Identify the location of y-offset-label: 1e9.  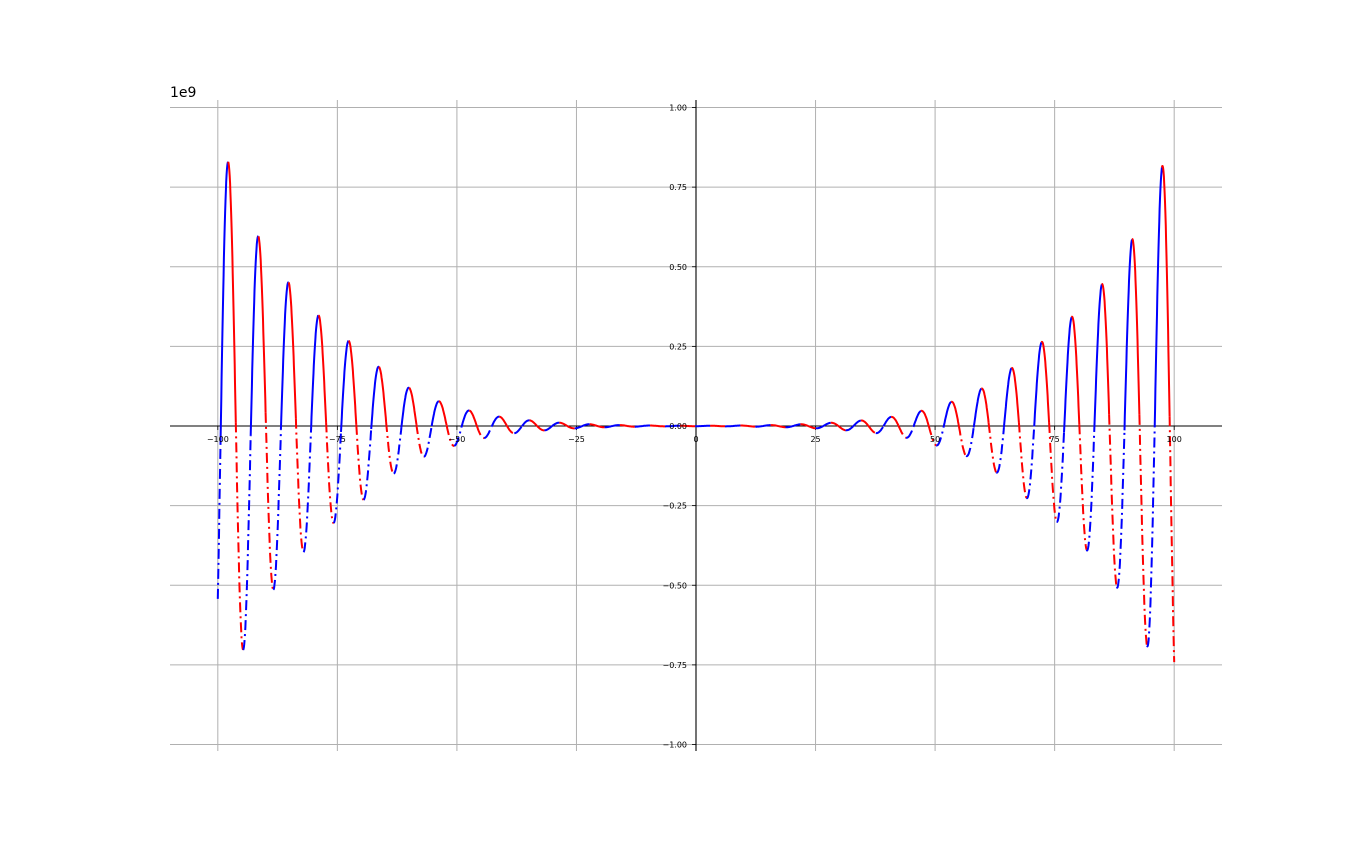
(183, 93).